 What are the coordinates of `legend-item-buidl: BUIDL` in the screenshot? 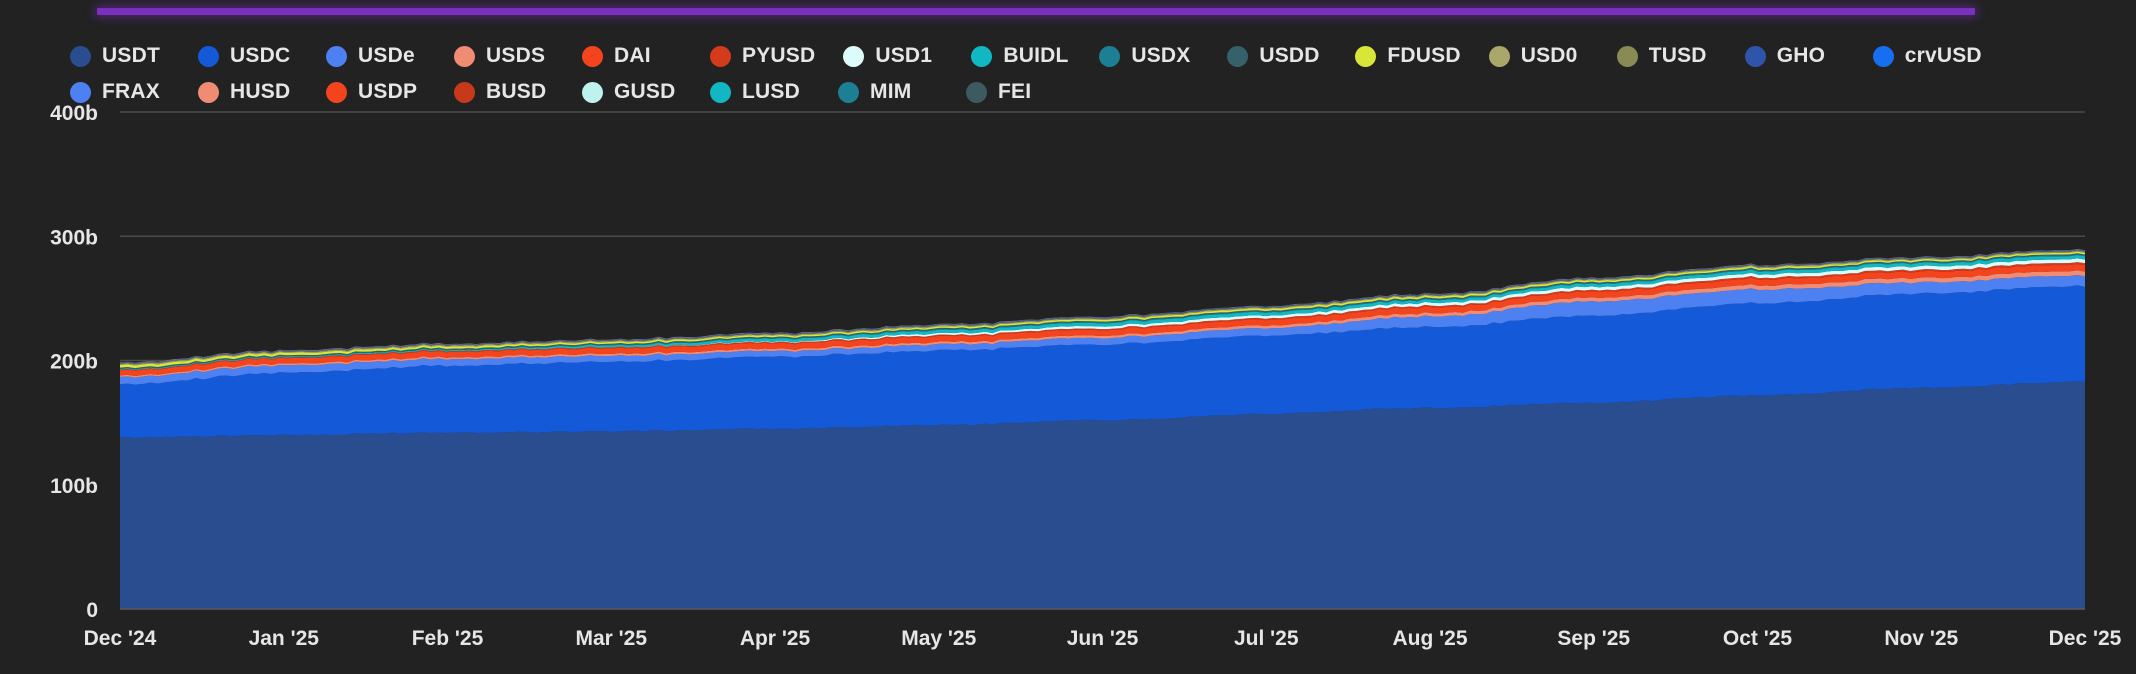 It's located at (1021, 56).